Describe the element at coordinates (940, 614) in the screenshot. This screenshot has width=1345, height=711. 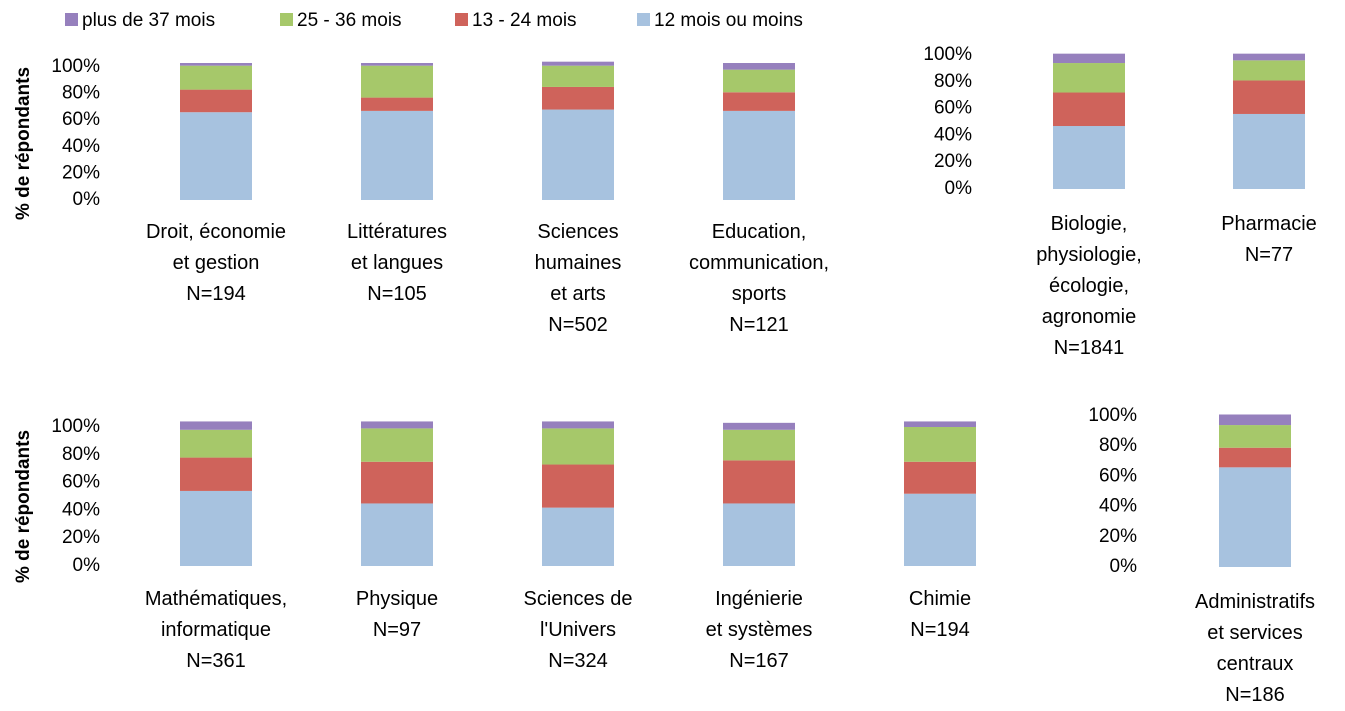
I see `x-tick-label: Chimie N=194` at that location.